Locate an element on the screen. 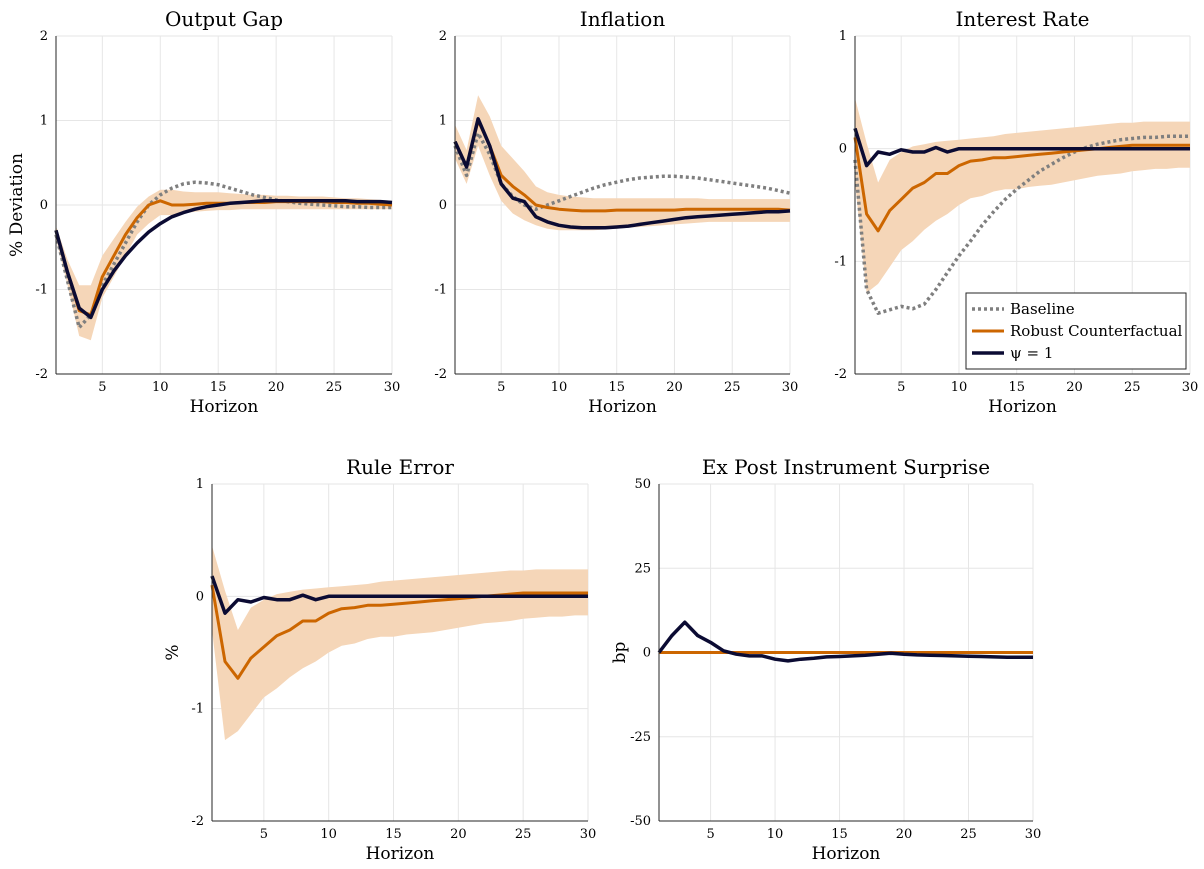  y-tick-label: -50 is located at coordinates (640, 821).